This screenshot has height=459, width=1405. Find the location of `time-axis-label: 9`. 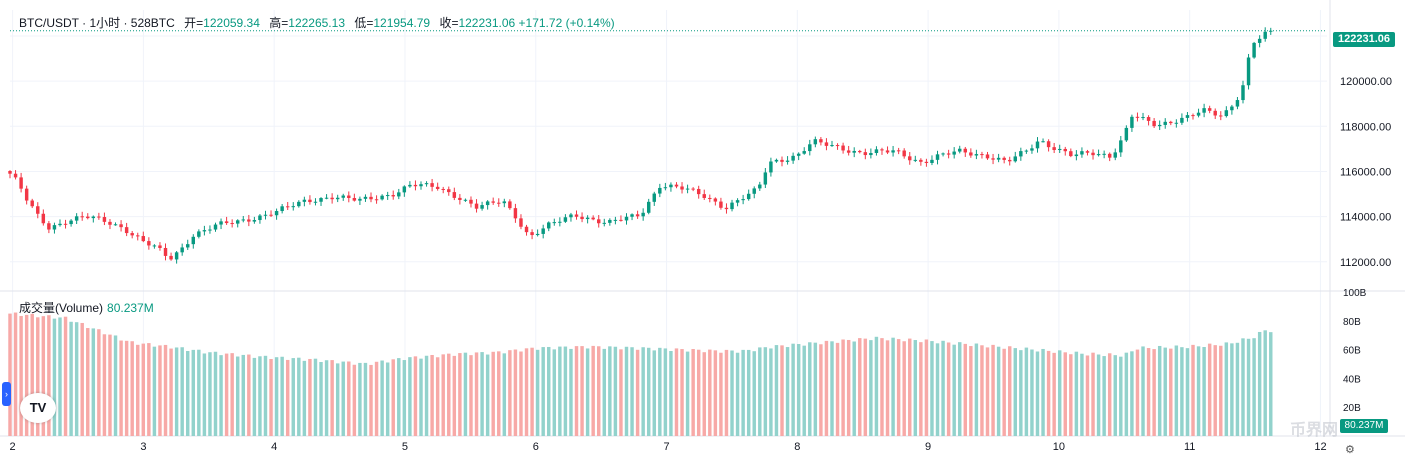

time-axis-label: 9 is located at coordinates (928, 447).